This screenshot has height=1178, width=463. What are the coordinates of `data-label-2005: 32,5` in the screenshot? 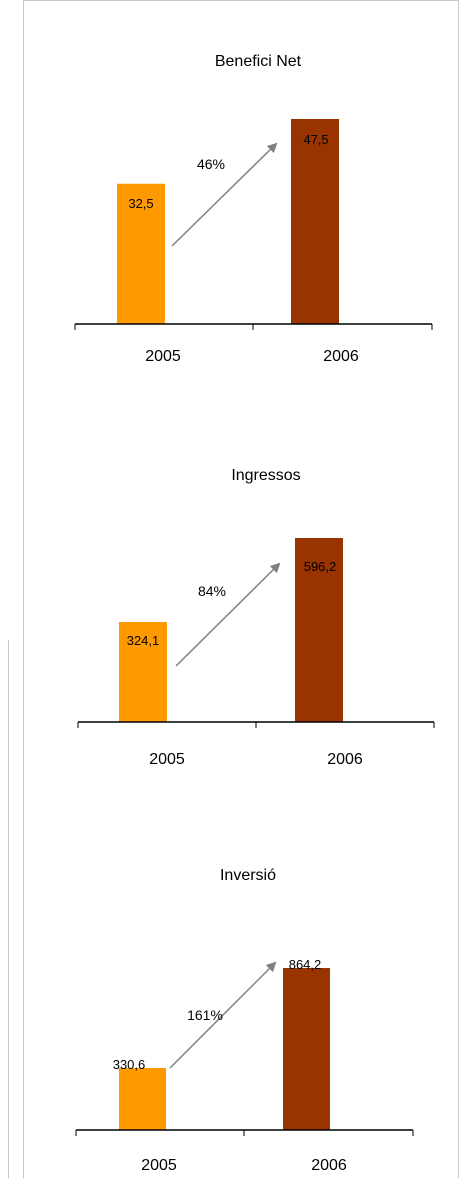 It's located at (140, 203).